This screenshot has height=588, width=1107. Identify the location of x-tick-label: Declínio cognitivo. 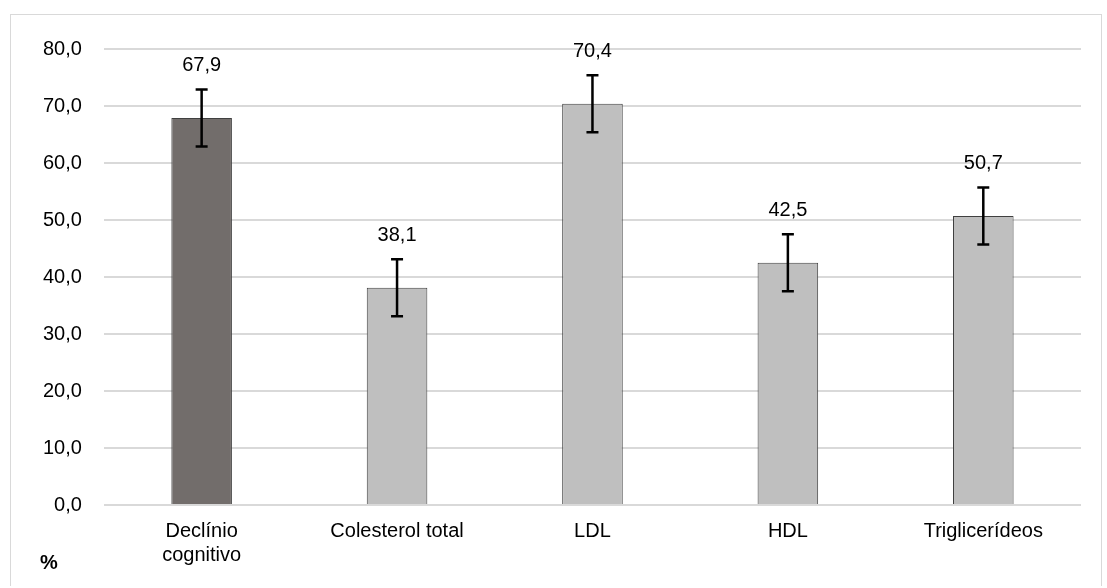
(202, 541).